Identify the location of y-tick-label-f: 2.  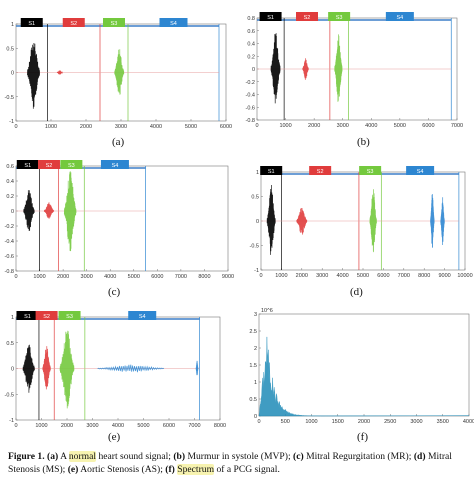
(255, 349).